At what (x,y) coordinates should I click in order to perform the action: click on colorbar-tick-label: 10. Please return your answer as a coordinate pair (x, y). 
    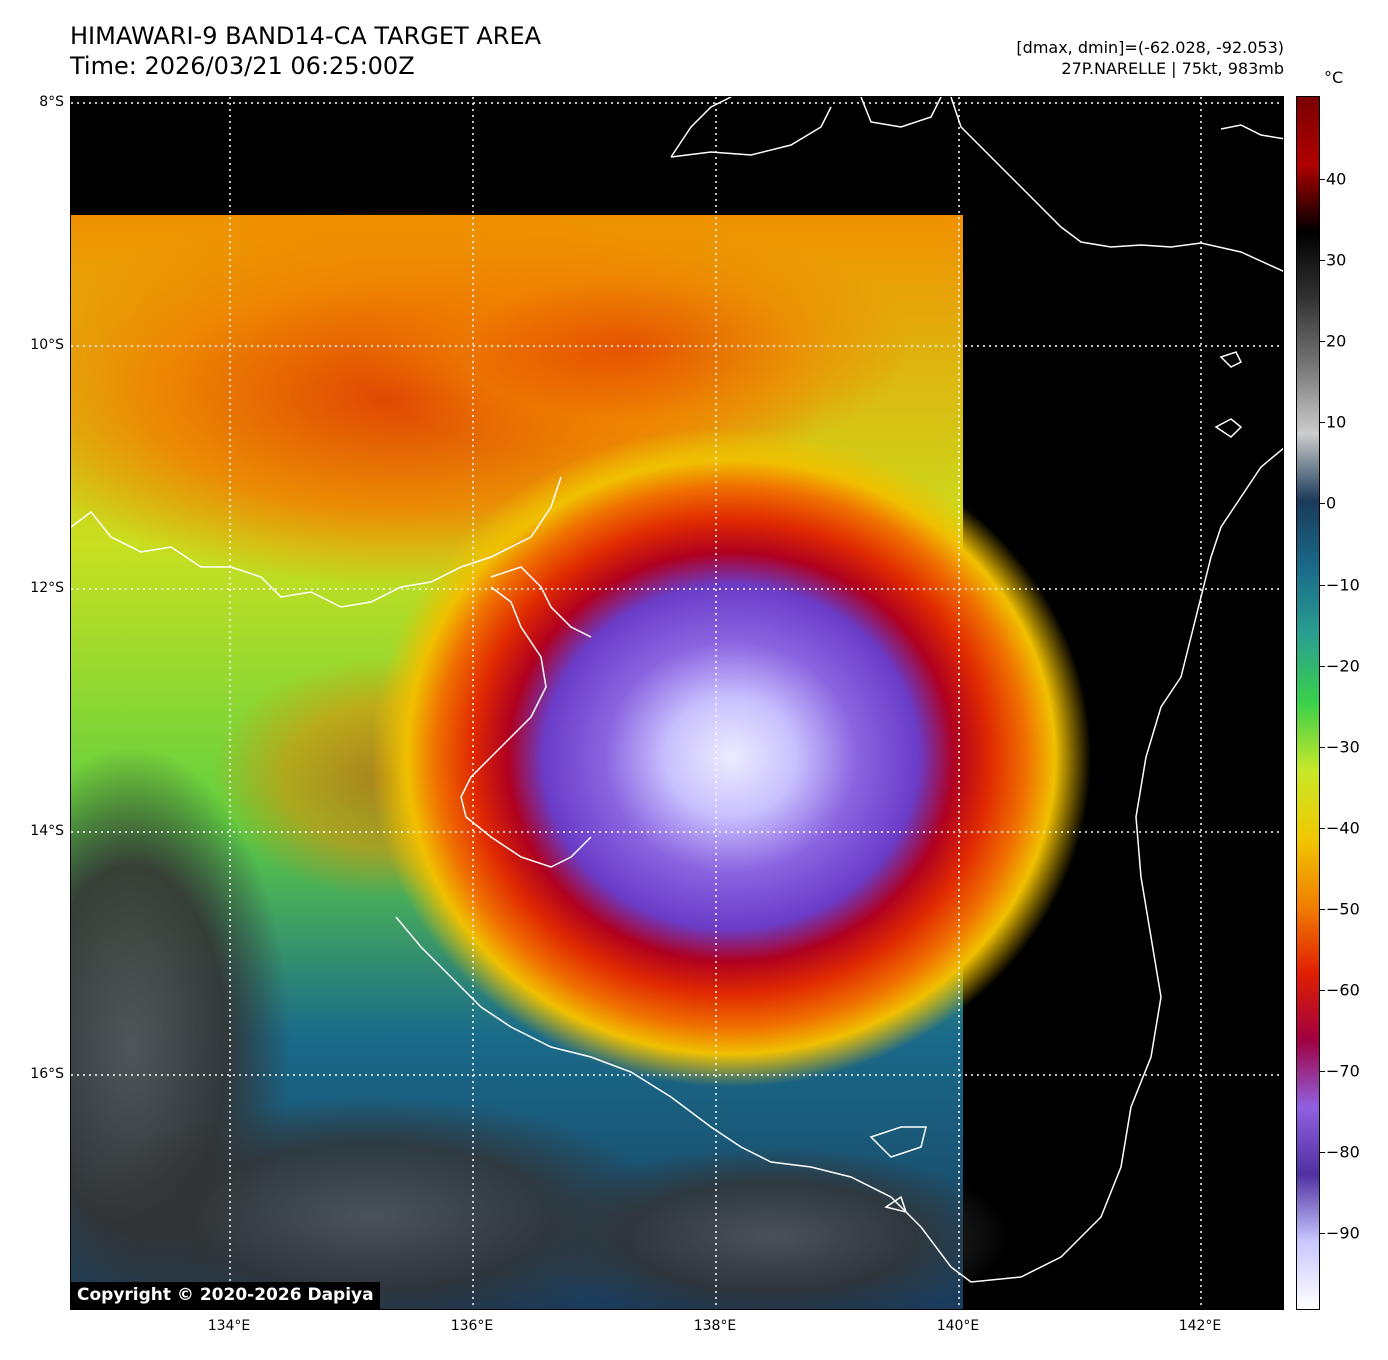
    Looking at the image, I should click on (1336, 422).